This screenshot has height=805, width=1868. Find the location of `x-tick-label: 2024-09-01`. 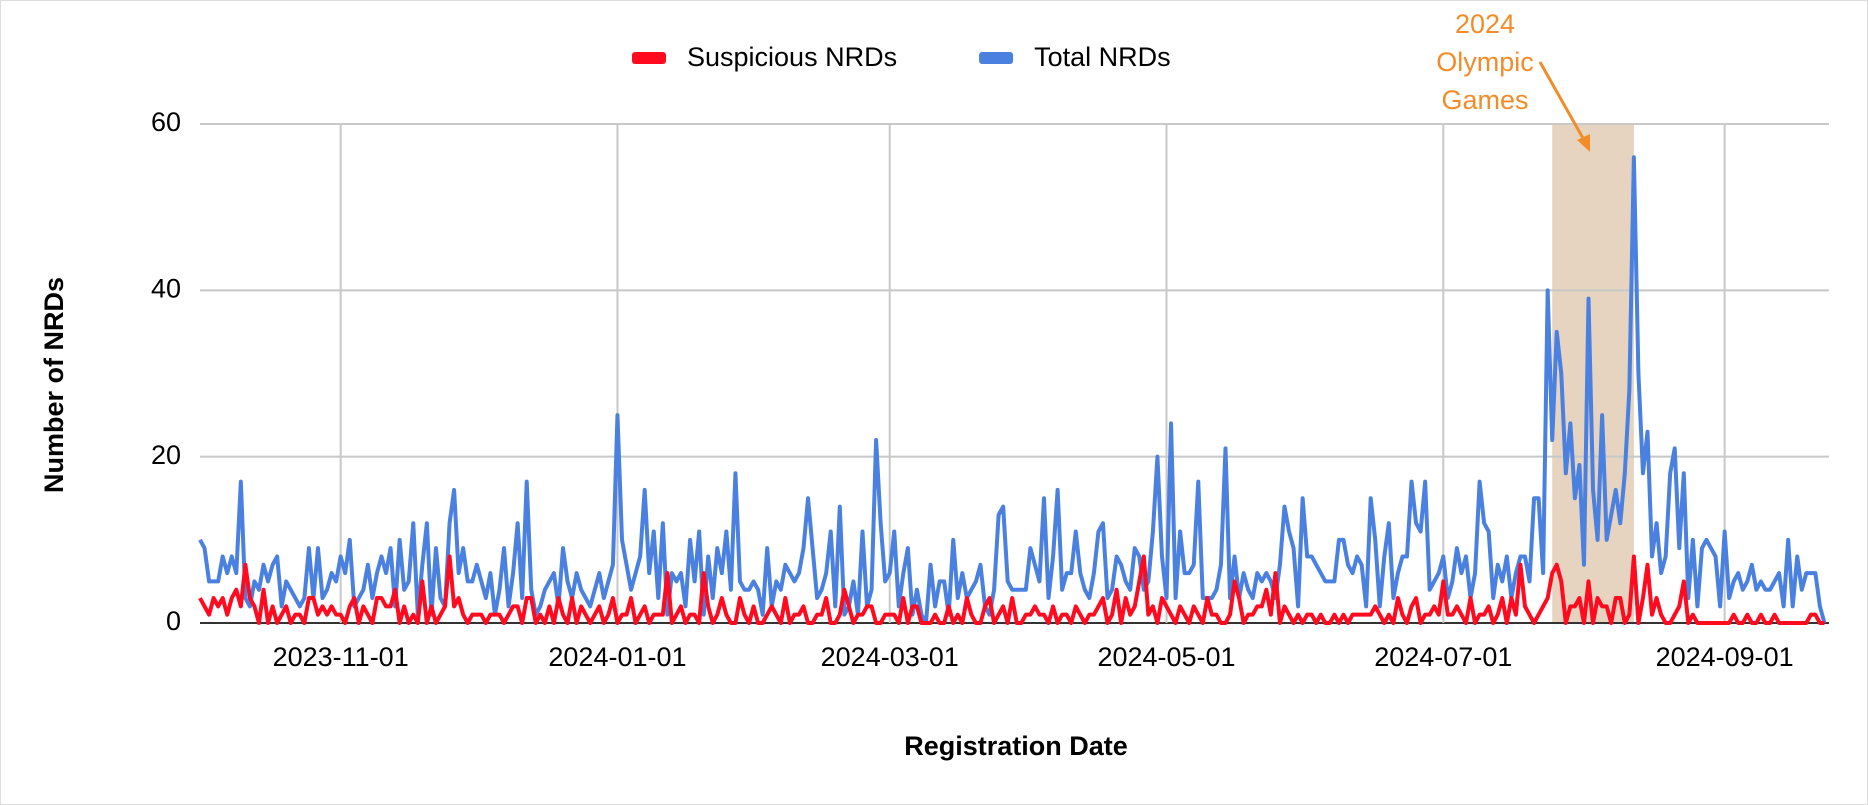

x-tick-label: 2024-09-01 is located at coordinates (1725, 657).